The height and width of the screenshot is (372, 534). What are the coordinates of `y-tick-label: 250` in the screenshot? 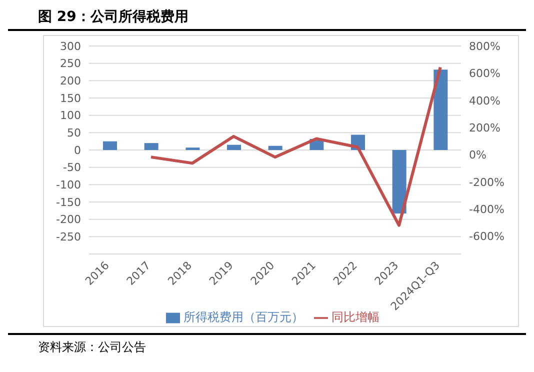 It's located at (70, 63).